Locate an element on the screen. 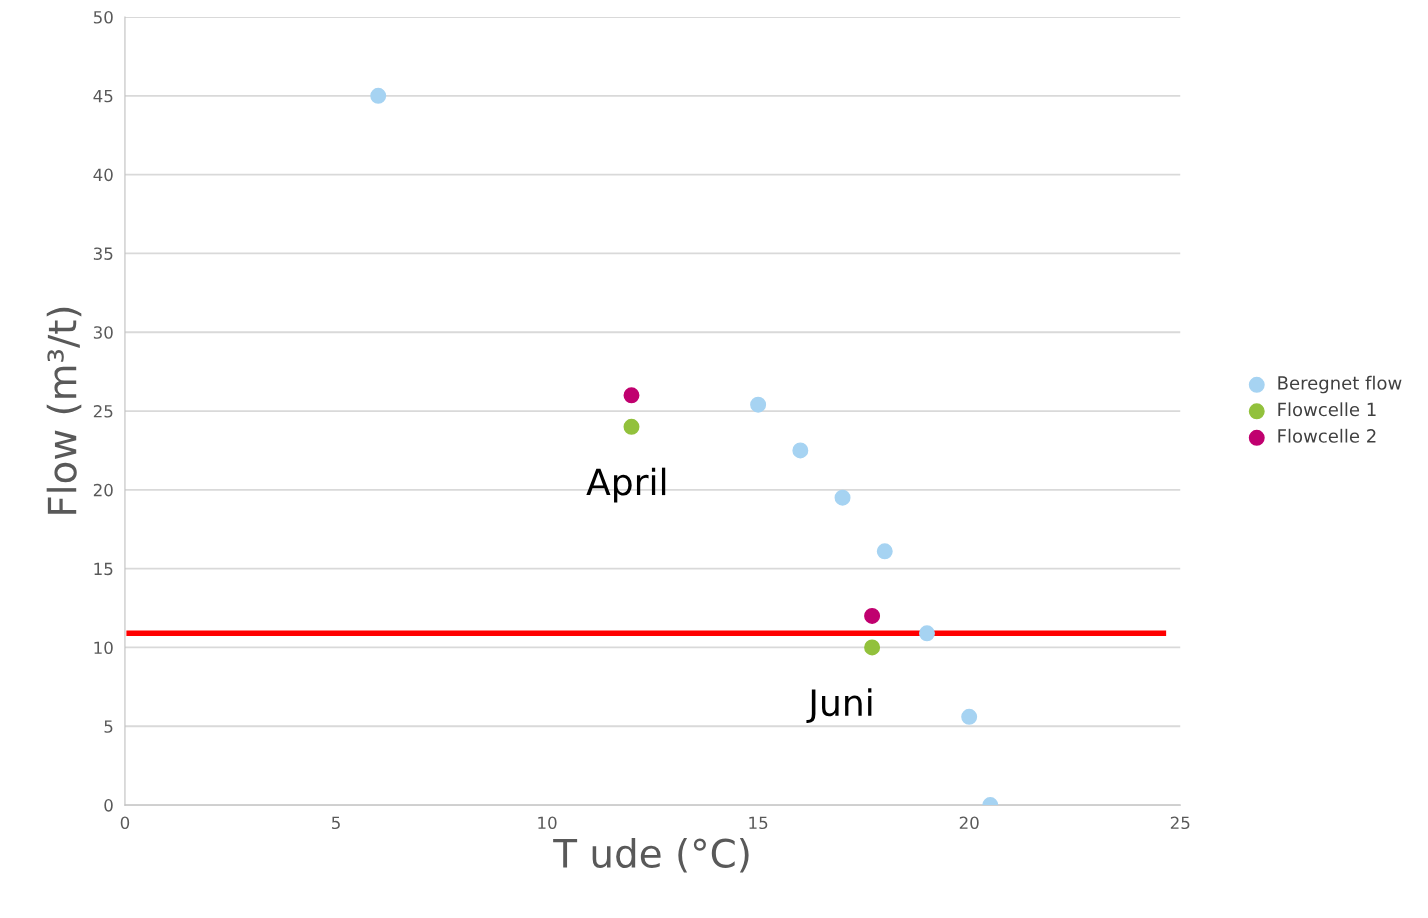 The image size is (1428, 918). x-tick-label: 20 is located at coordinates (969, 823).